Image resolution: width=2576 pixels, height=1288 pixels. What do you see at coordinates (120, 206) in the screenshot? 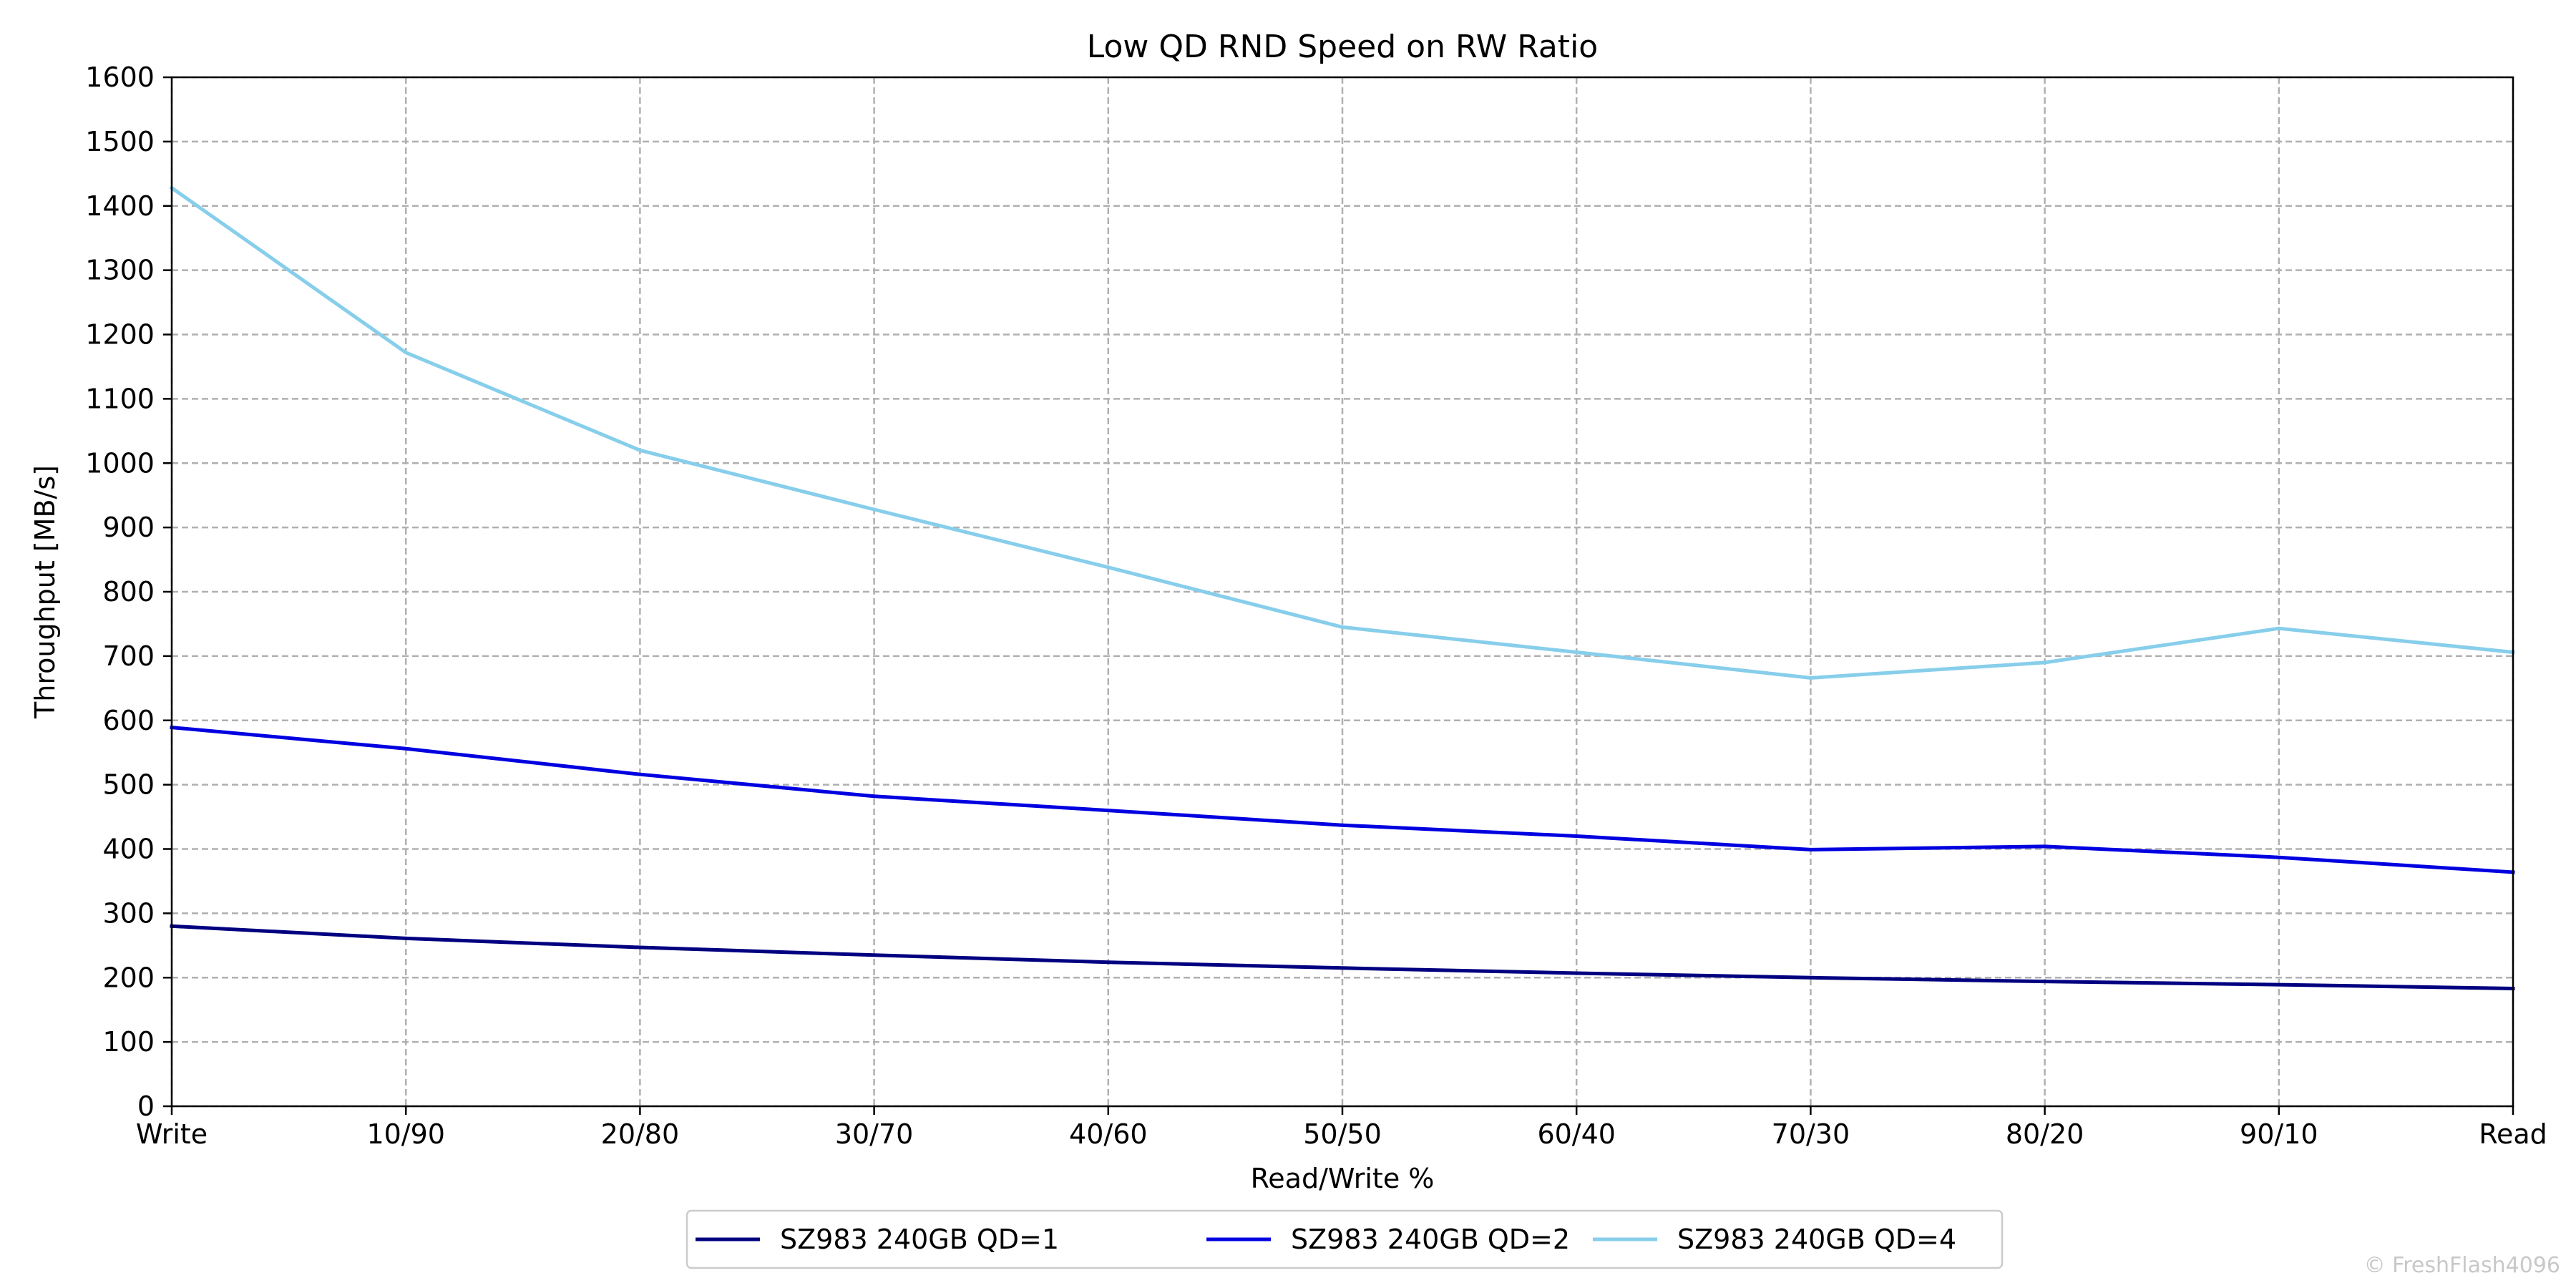
I see `y-tick-label: 1400` at bounding box center [120, 206].